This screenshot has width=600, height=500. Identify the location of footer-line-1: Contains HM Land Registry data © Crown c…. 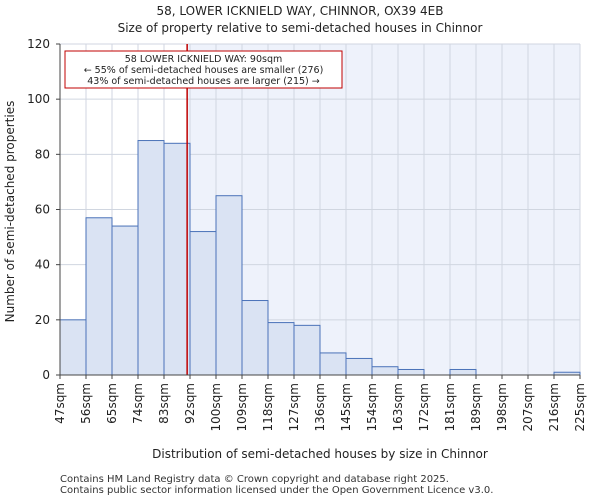
(254, 479).